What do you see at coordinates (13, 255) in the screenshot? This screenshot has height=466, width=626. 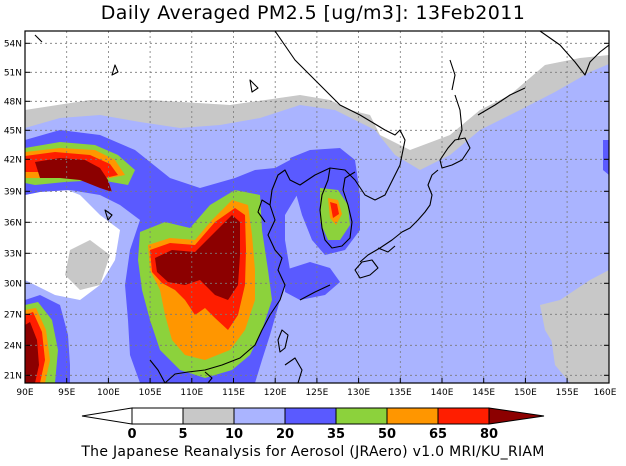 I see `lat-label: 33N` at bounding box center [13, 255].